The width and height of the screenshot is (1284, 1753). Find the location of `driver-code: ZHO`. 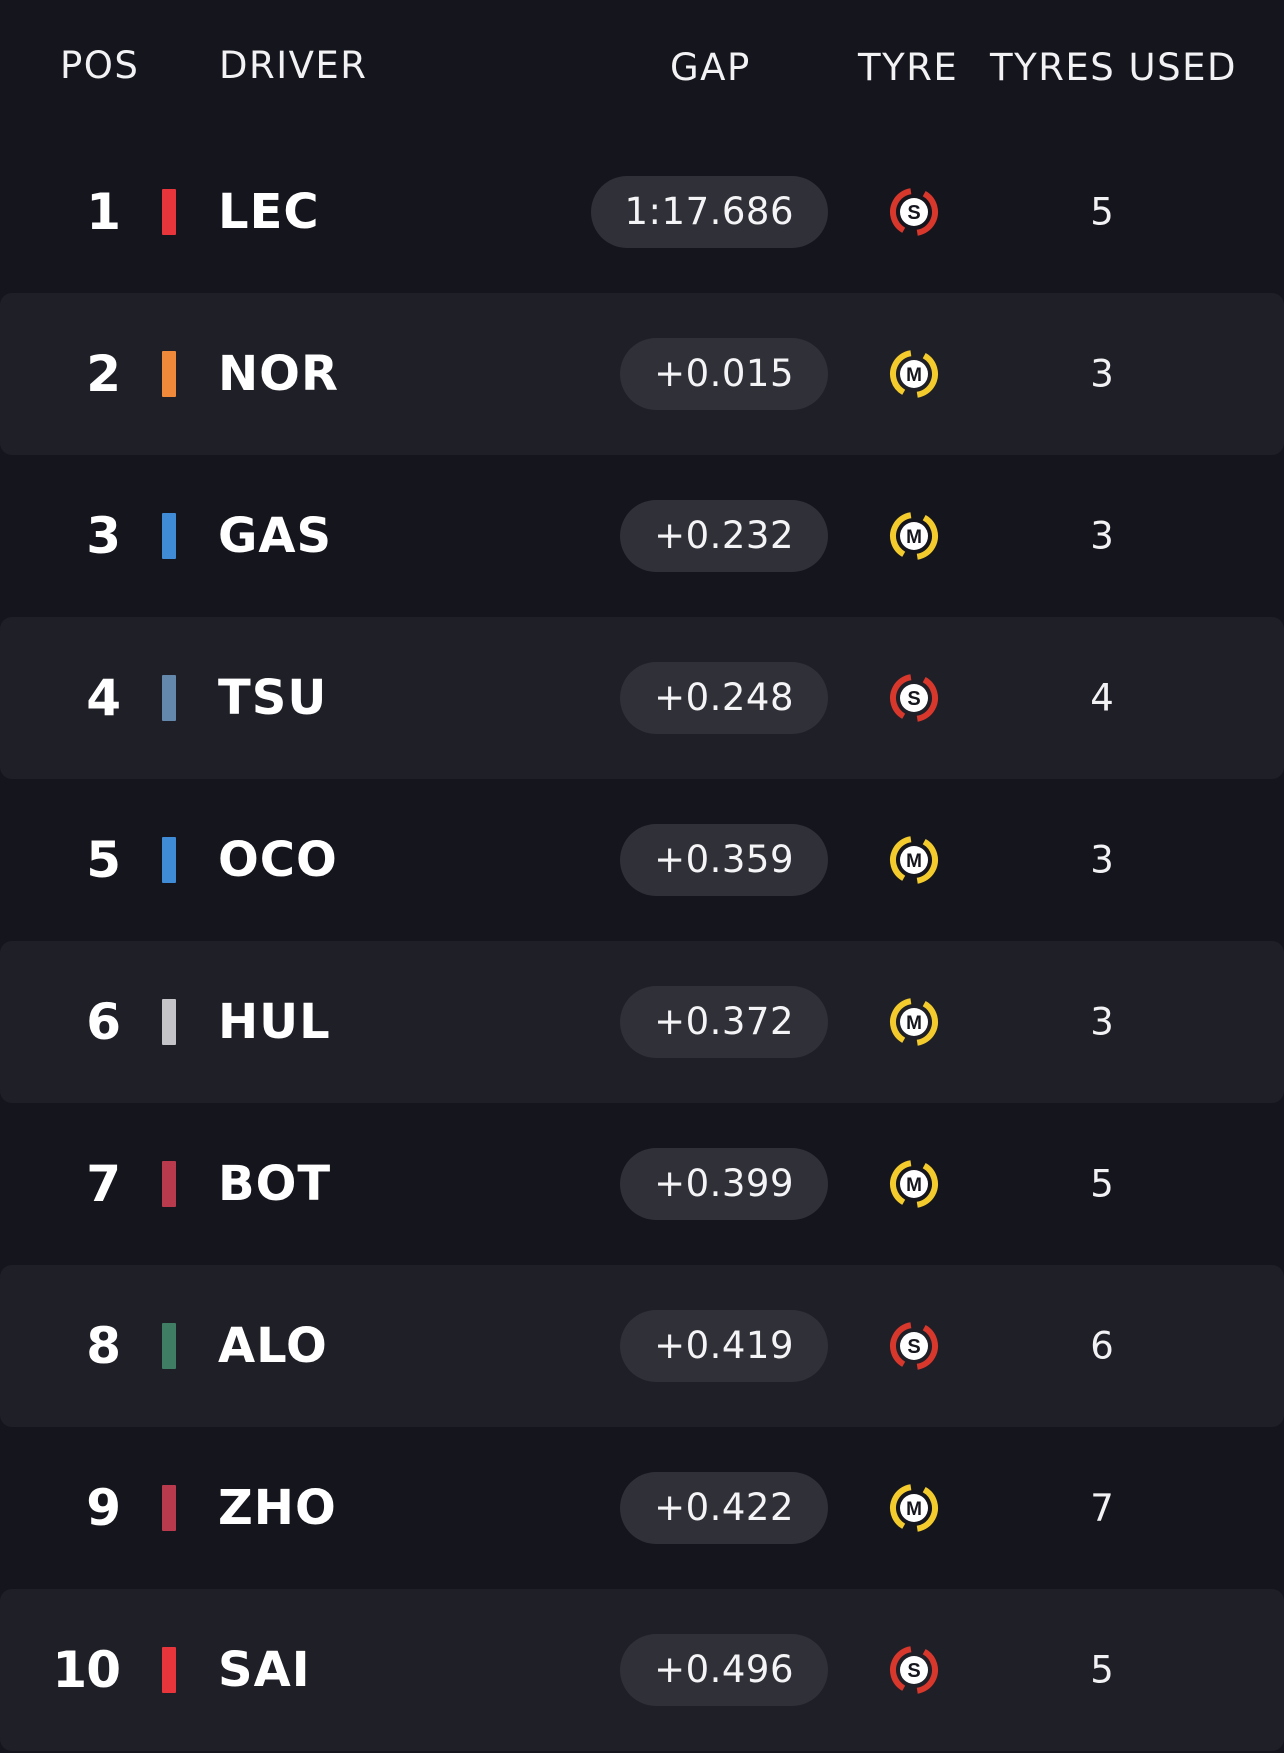

driver-code: ZHO is located at coordinates (277, 1508).